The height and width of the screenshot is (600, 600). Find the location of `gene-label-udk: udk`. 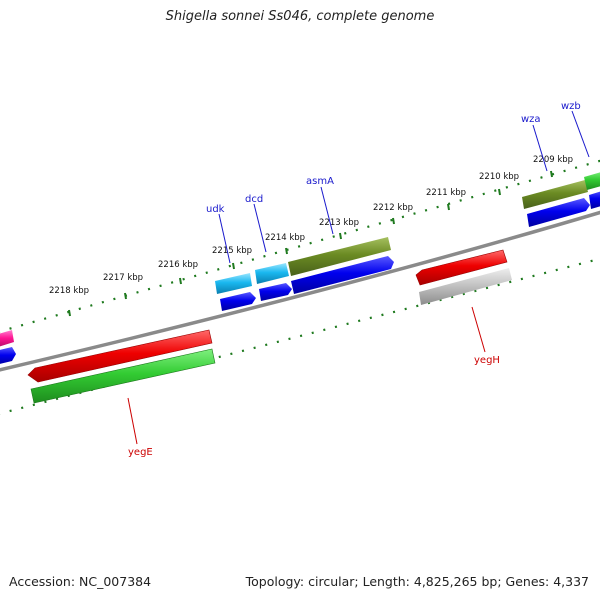

gene-label-udk: udk is located at coordinates (215, 209).